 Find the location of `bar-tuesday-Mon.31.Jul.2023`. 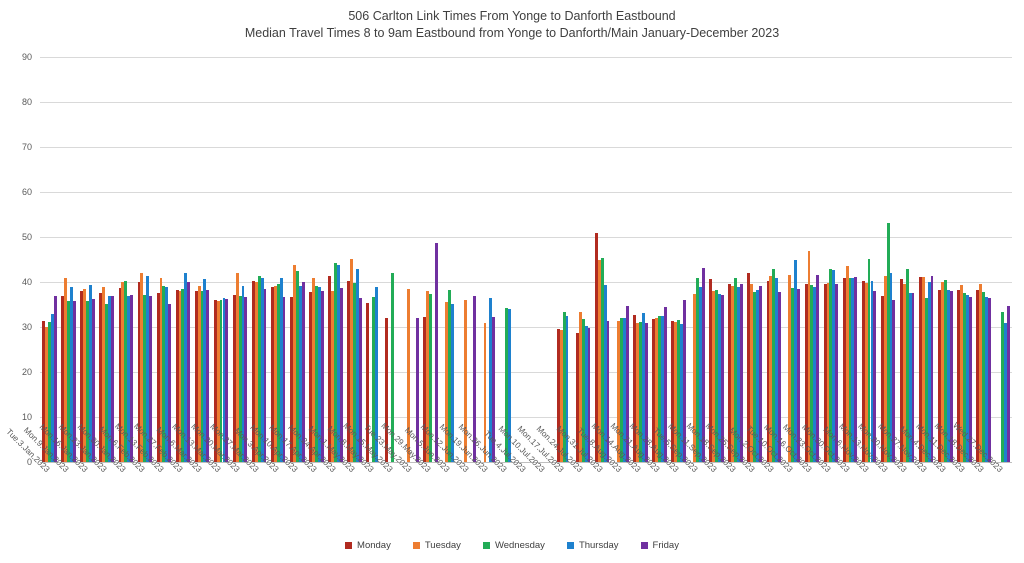

bar-tuesday-Mon.31.Jul.2023 is located at coordinates (599, 360).